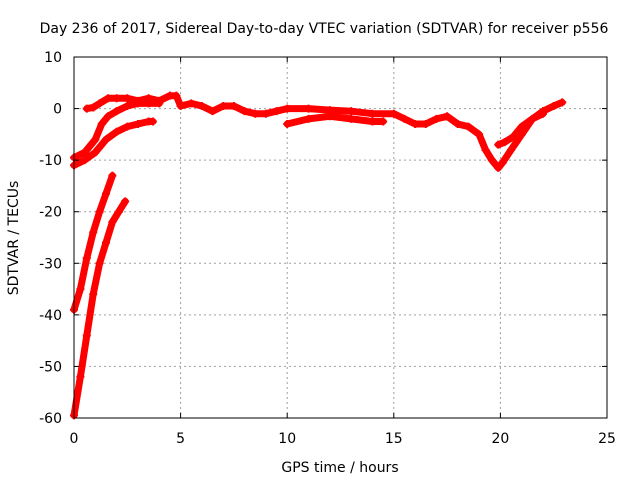 The width and height of the screenshot is (640, 480). I want to click on y-tick-label: -20, so click(50, 213).